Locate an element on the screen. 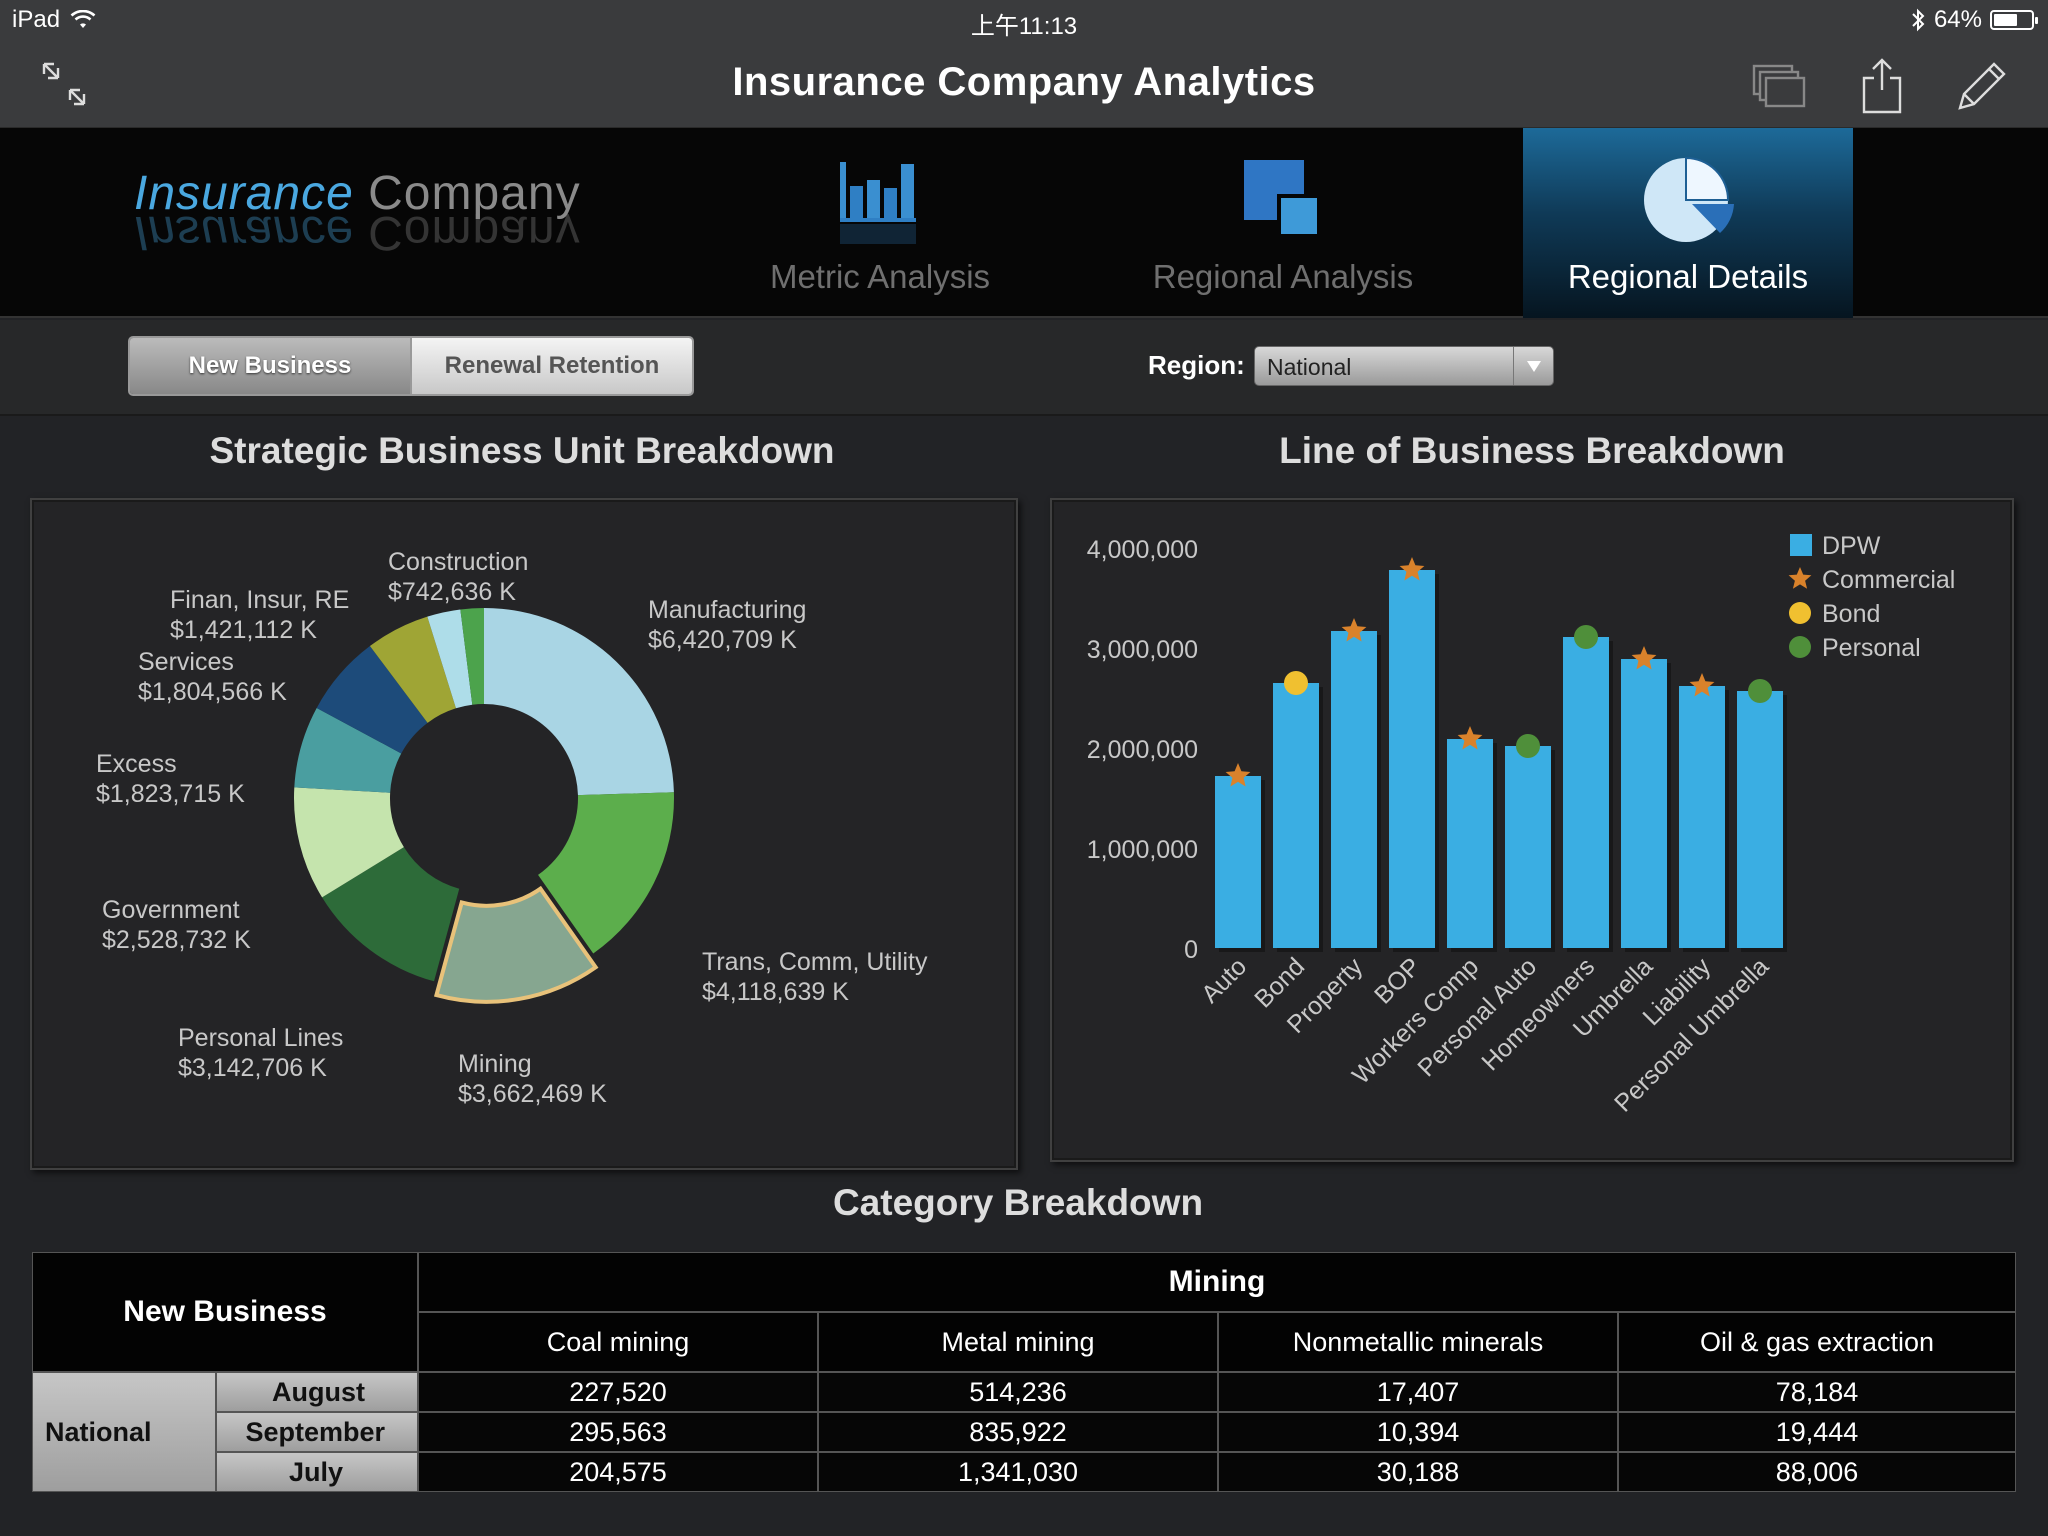 The height and width of the screenshot is (1536, 2048). chevron-down-icon is located at coordinates (1533, 366).